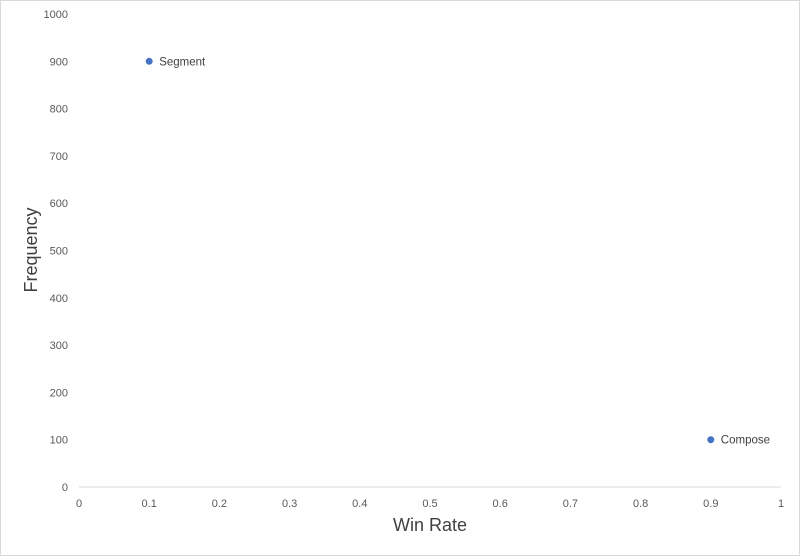 The image size is (800, 556). I want to click on x-tick-label: 0.3, so click(289, 504).